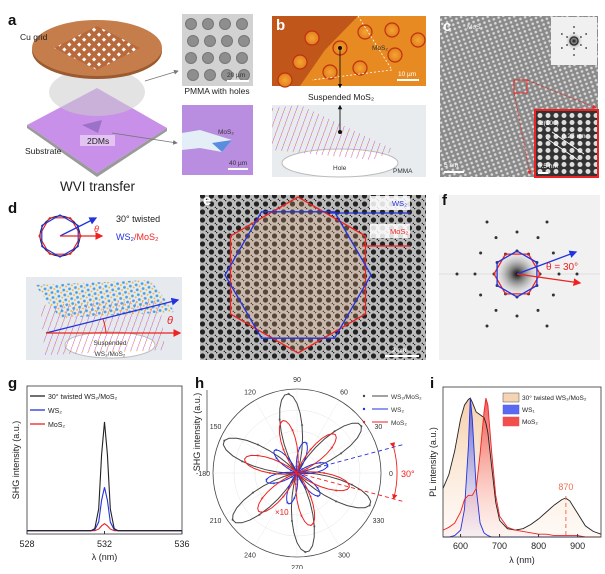  What do you see at coordinates (562, 267) in the screenshot?
I see `theta-30-label: θ = 30°` at bounding box center [562, 267].